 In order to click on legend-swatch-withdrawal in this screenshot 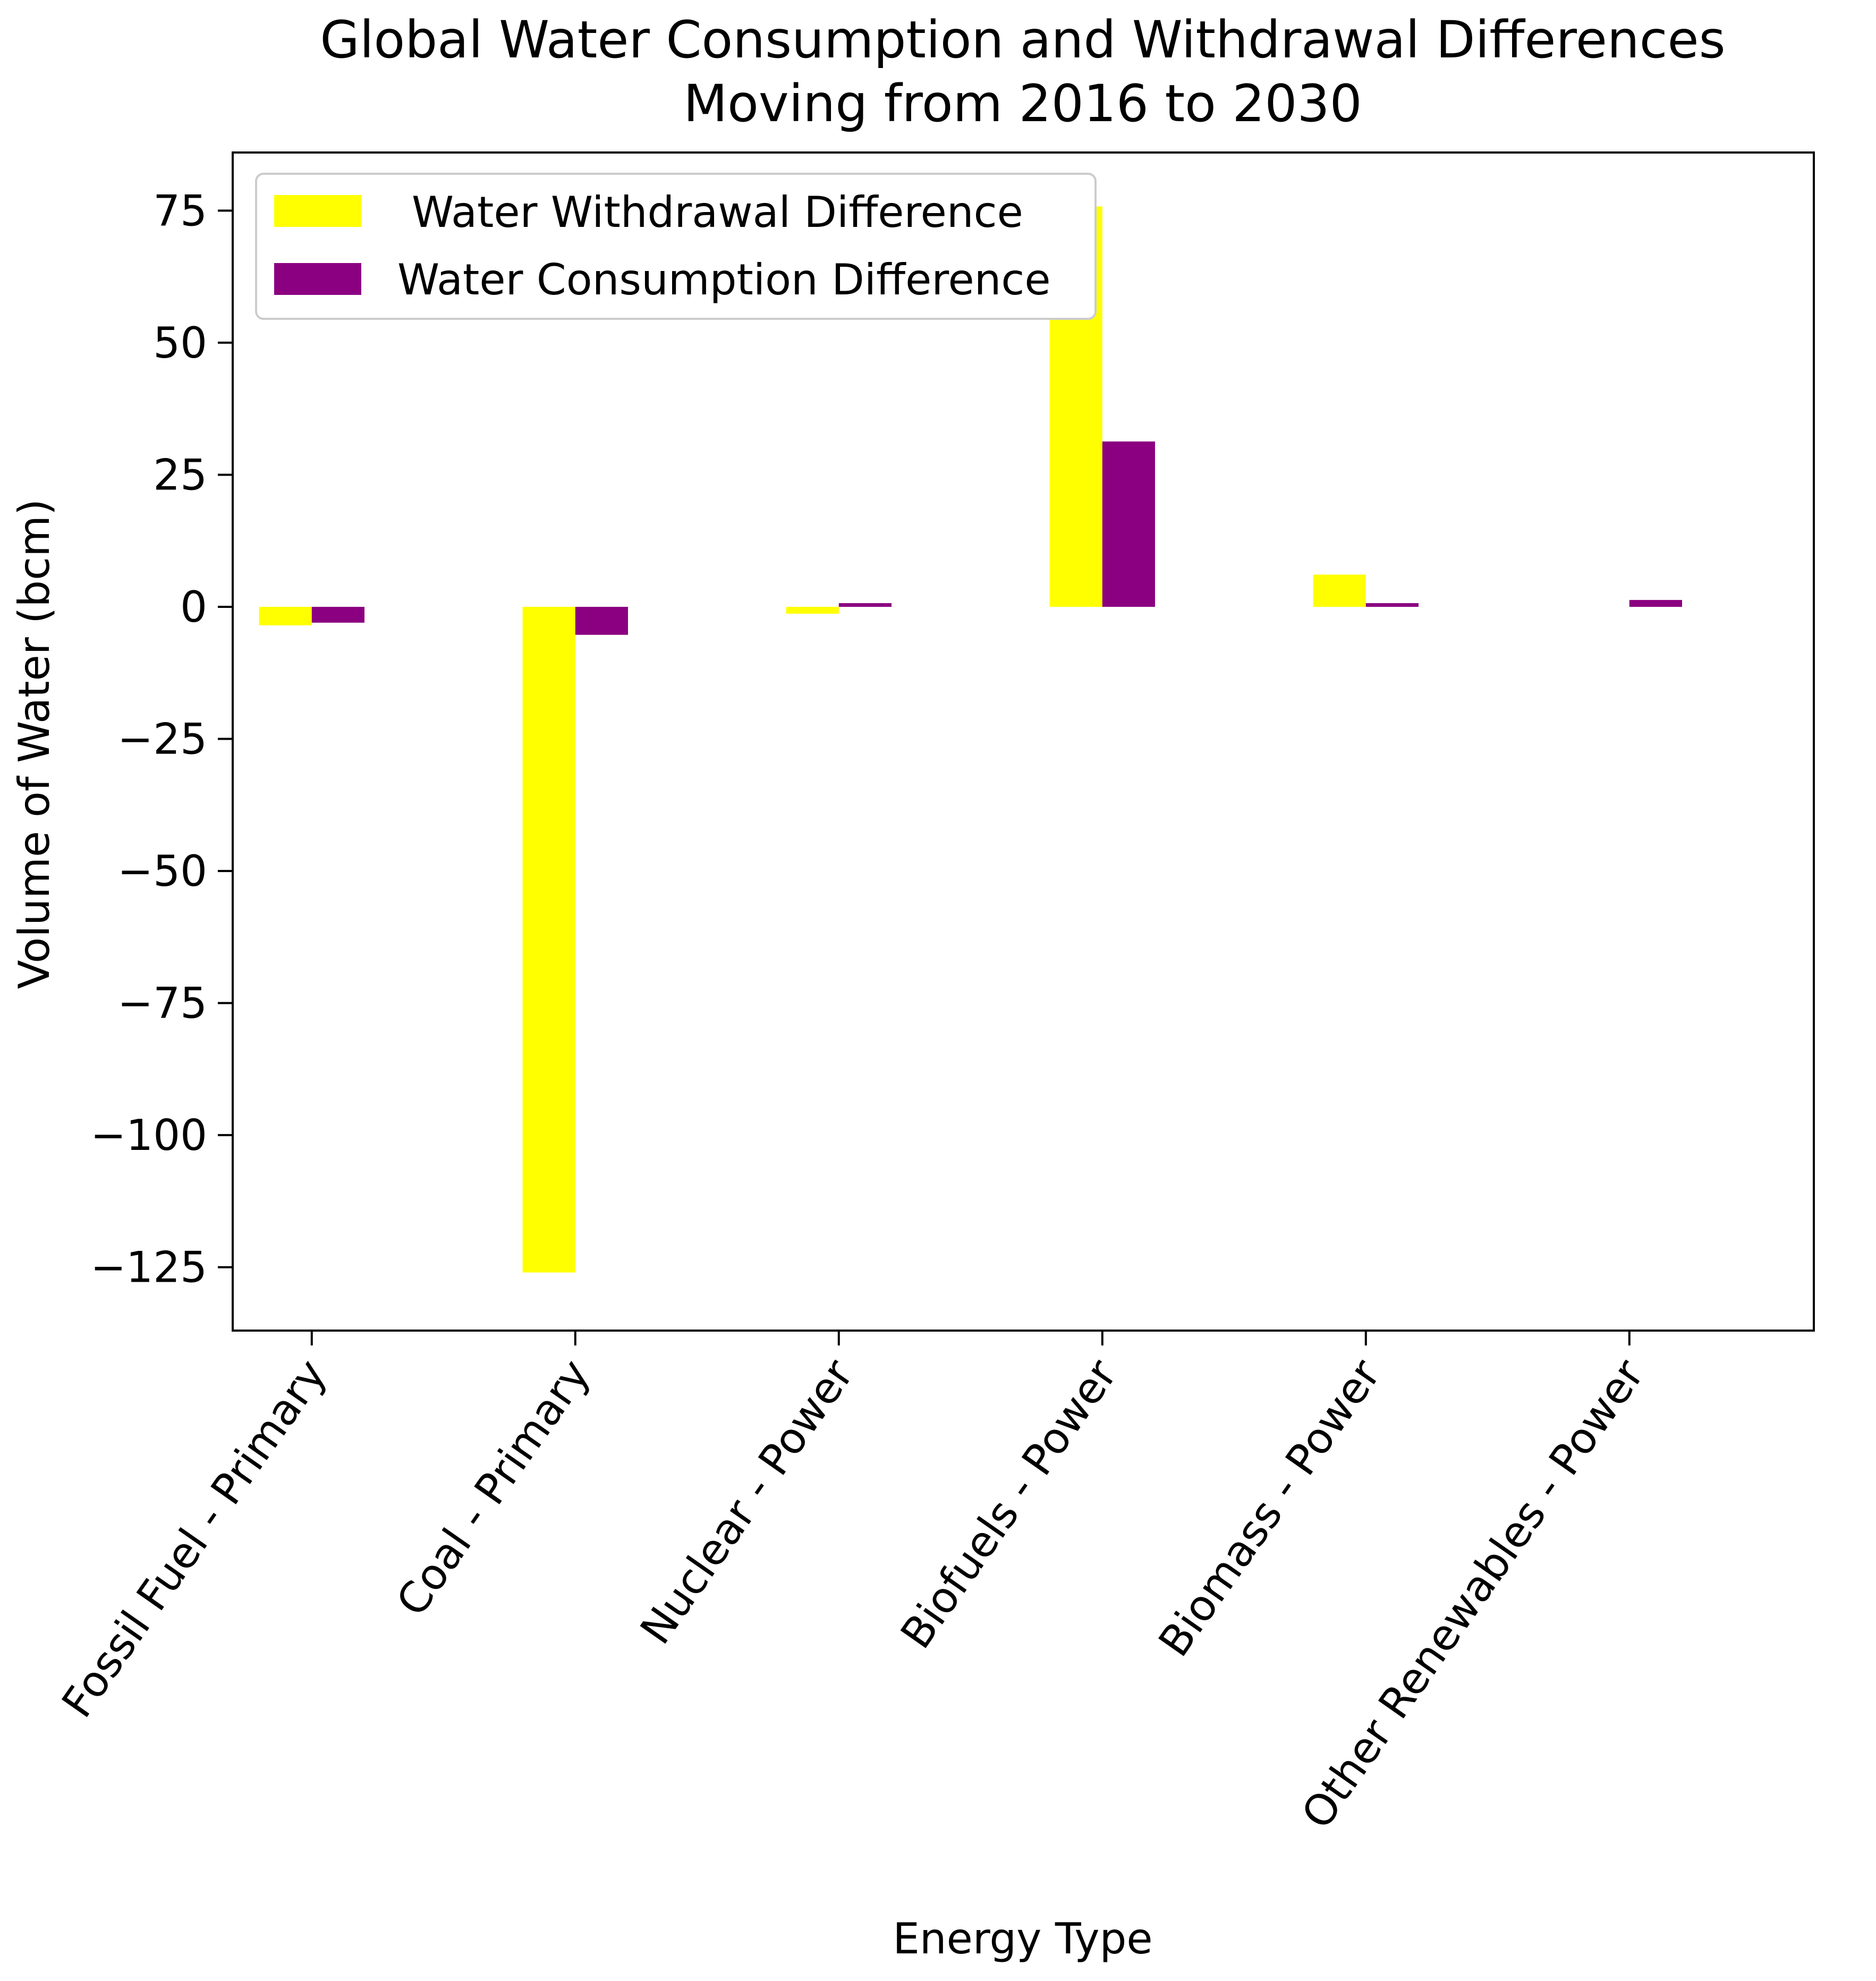, I will do `click(318, 211)`.